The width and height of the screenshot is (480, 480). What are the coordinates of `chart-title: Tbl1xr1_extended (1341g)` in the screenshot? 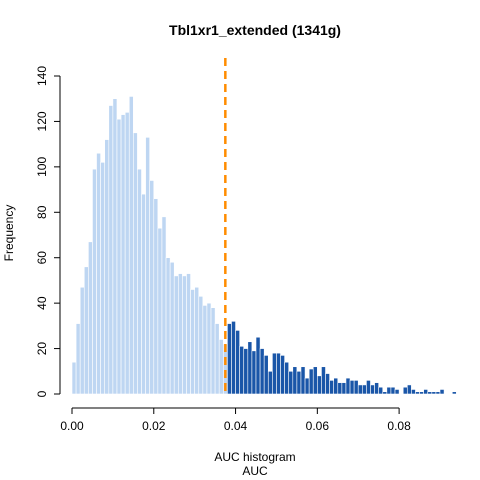 It's located at (255, 30).